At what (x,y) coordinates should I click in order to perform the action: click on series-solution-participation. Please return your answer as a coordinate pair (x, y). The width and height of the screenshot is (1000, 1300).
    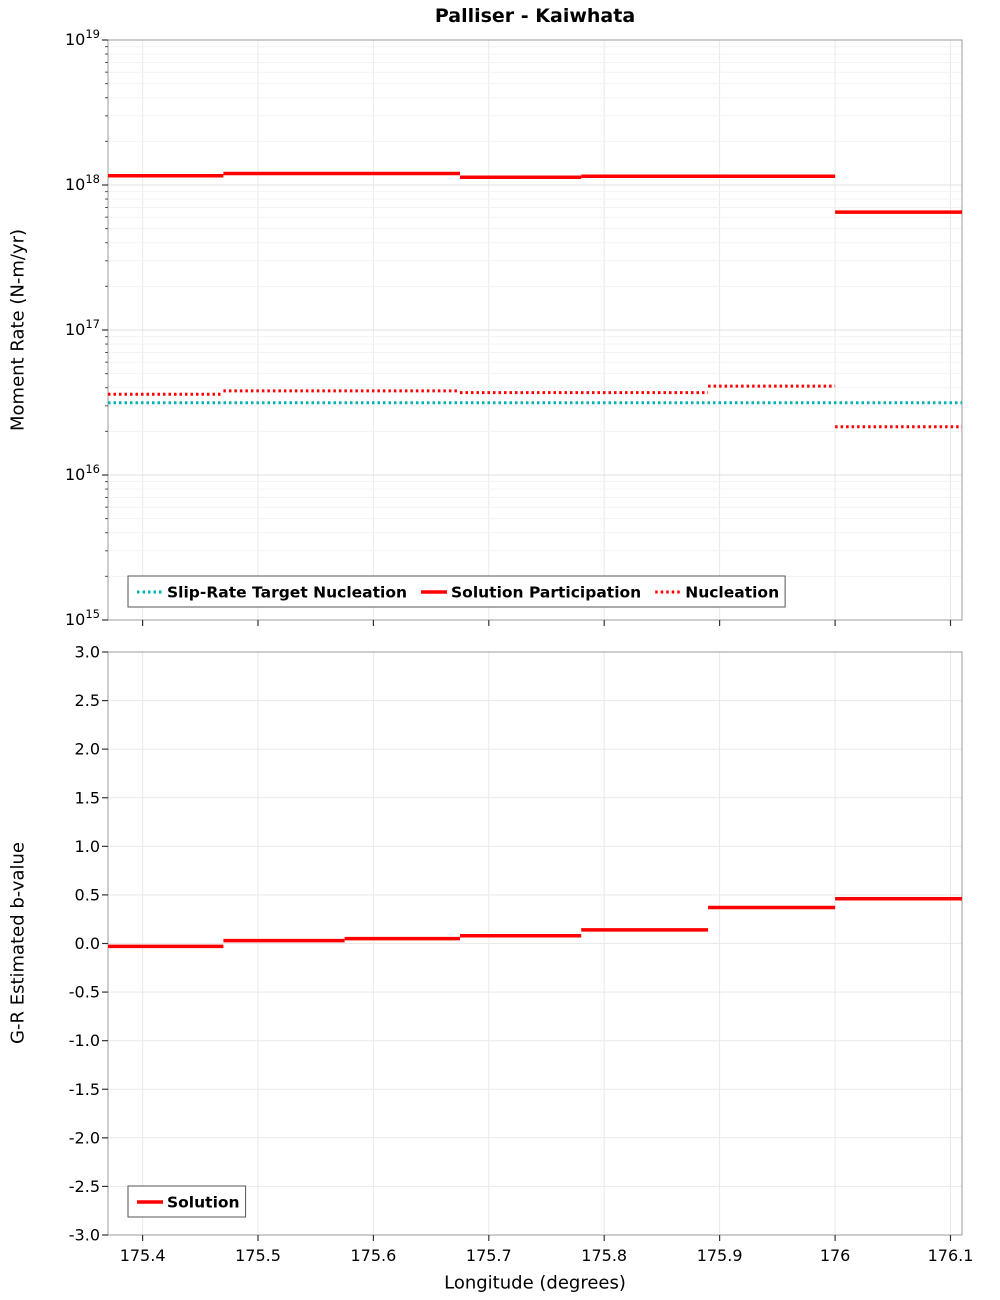
    Looking at the image, I should click on (535, 192).